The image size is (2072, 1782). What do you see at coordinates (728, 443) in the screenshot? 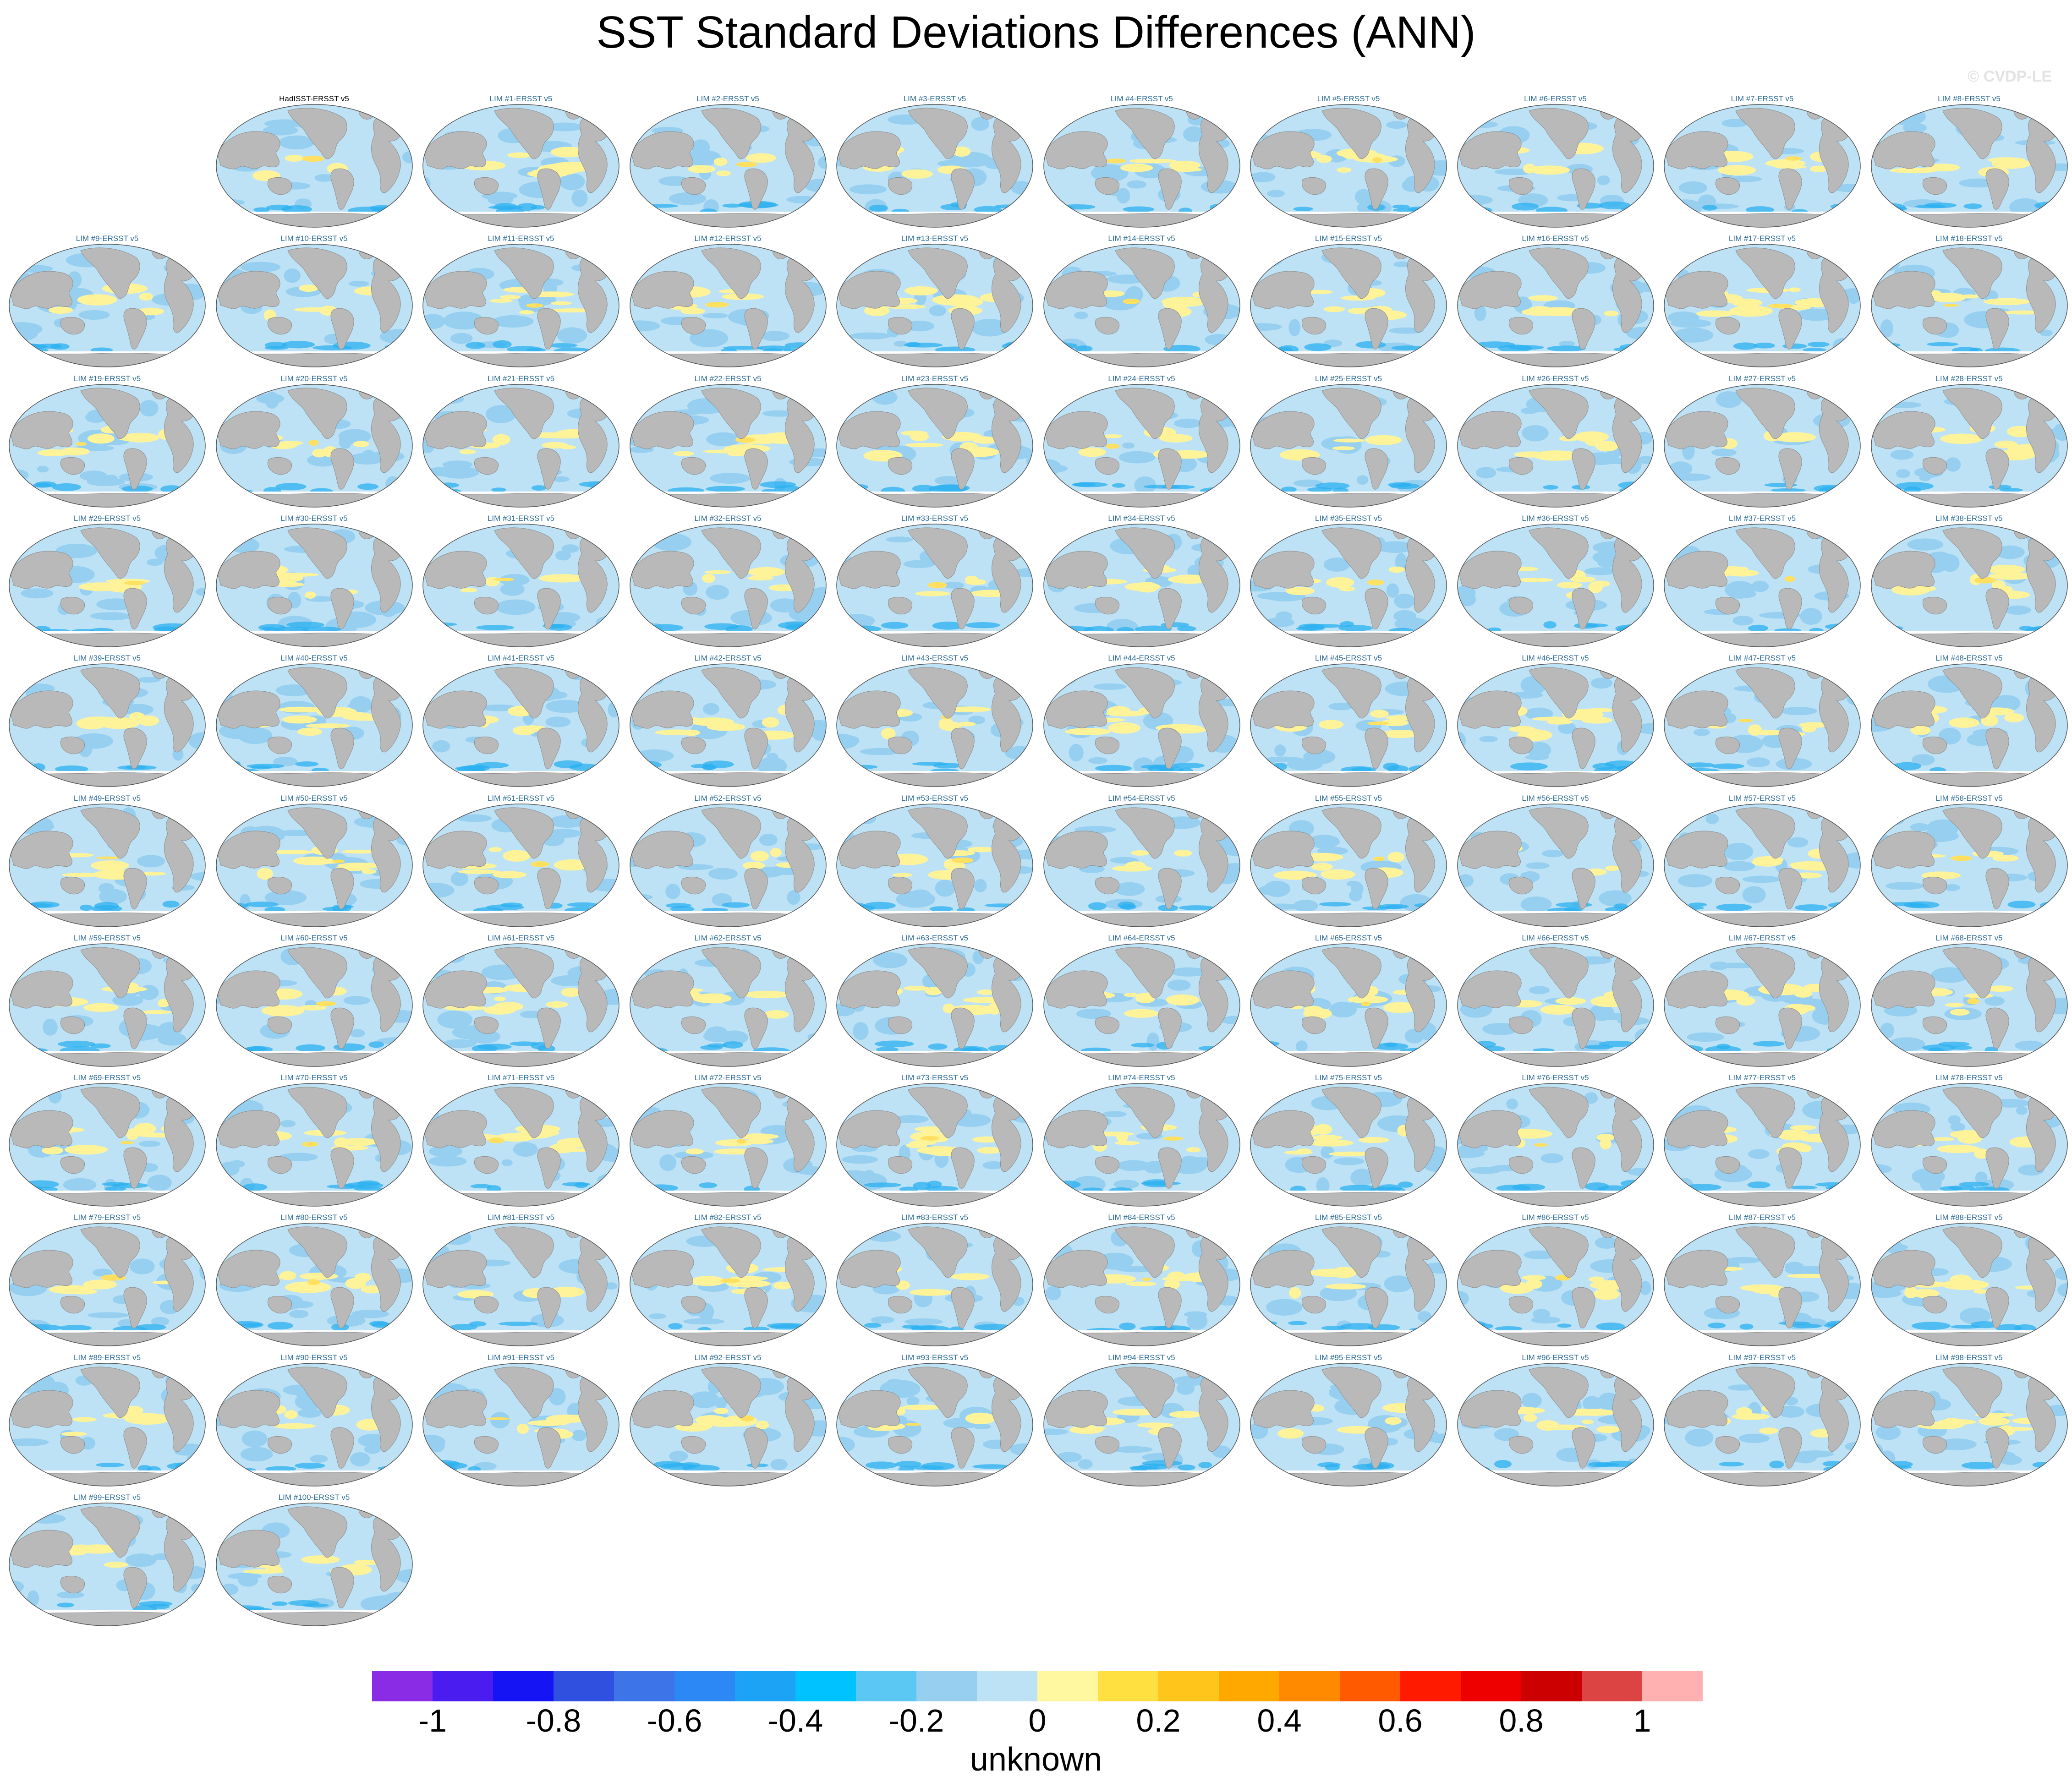
I see `map-panel: LIM #22-ERSST v5` at bounding box center [728, 443].